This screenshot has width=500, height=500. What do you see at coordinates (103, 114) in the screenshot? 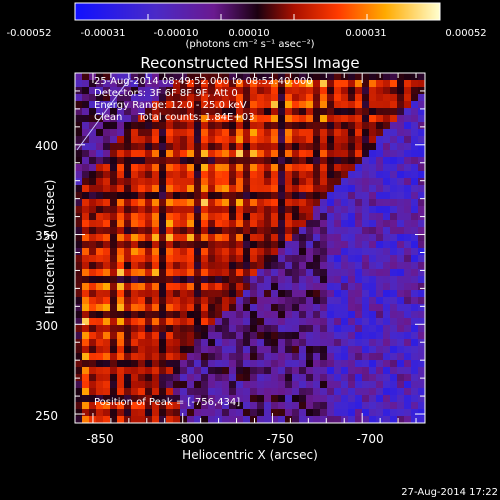
I see `frame-corner-streak` at bounding box center [103, 114].